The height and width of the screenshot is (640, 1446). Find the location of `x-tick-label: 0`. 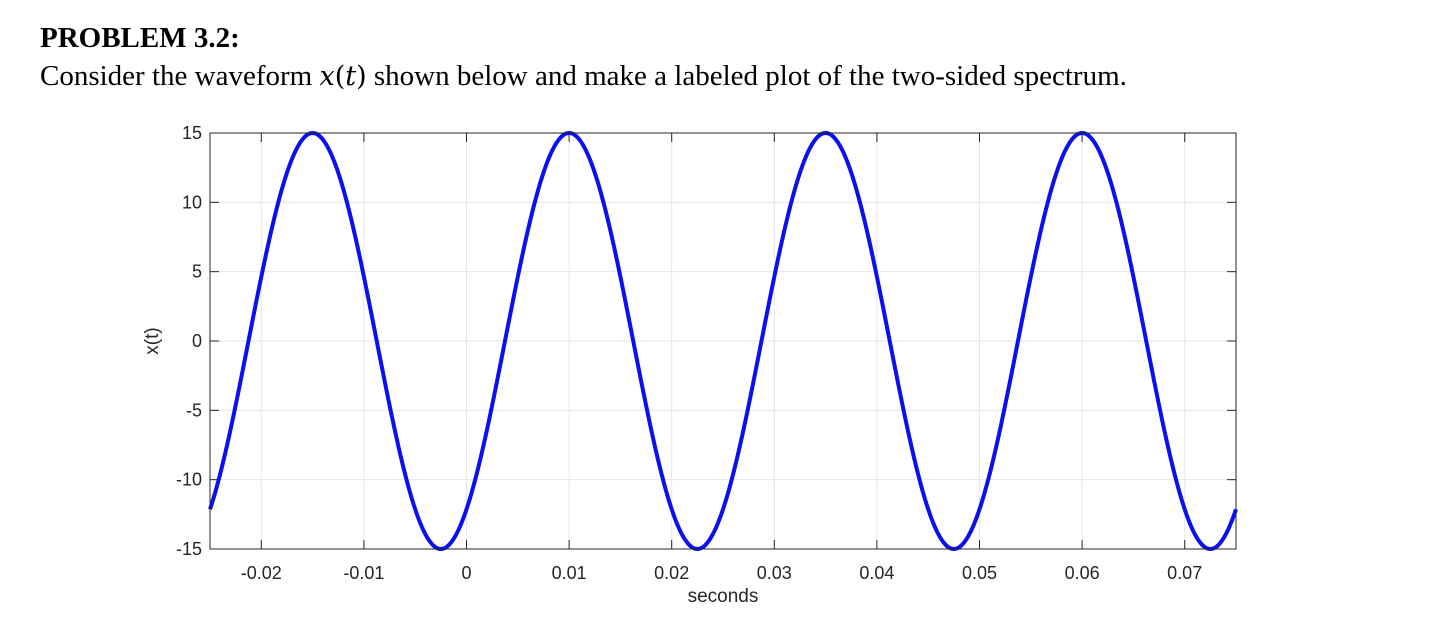

x-tick-label: 0 is located at coordinates (466, 573).